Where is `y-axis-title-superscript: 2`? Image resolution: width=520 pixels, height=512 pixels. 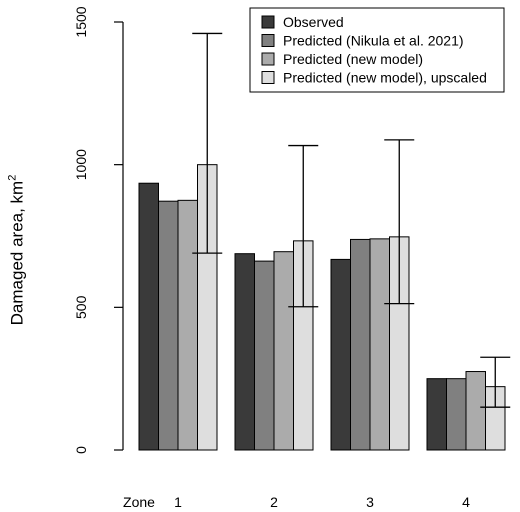
y-axis-title-superscript: 2 is located at coordinates (12, 177).